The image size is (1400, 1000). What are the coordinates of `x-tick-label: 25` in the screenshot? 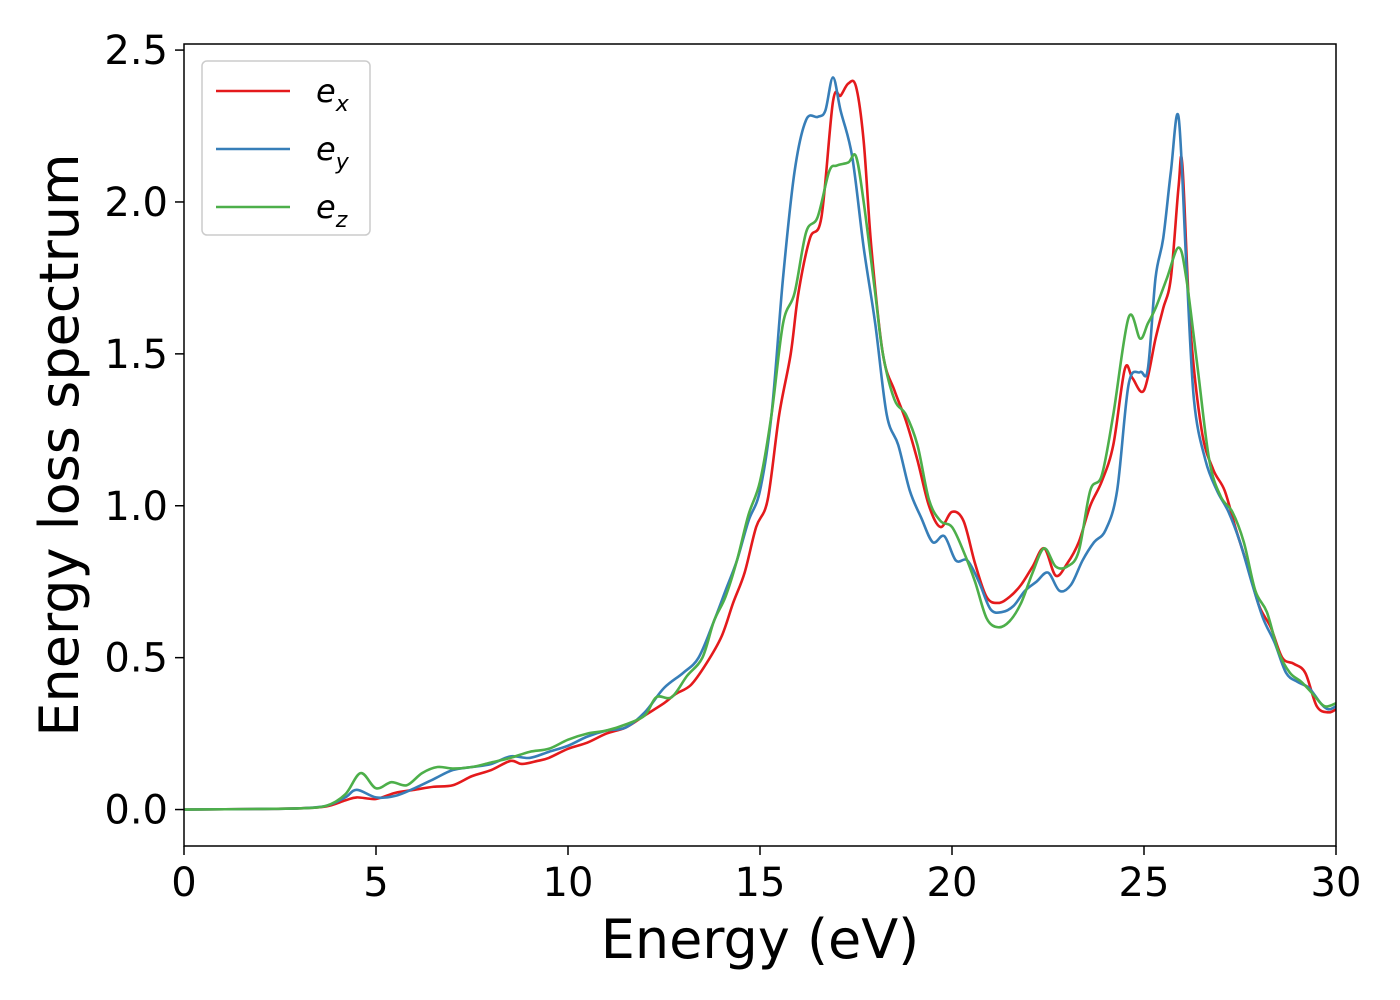 It's located at (1144, 883).